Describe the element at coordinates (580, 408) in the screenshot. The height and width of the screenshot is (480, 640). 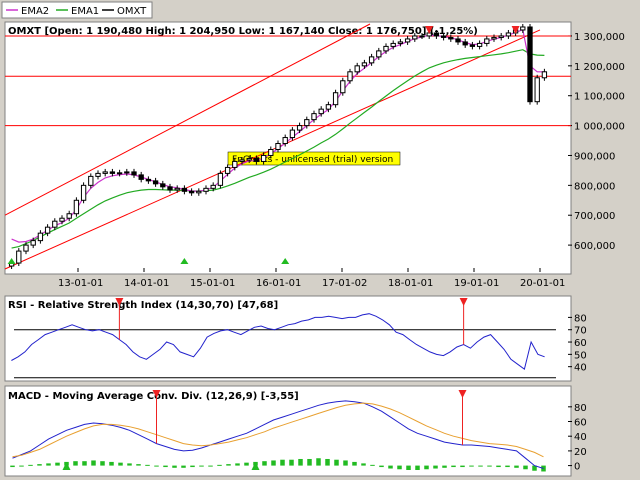
I see `macd-y-tick-label: 80` at that location.